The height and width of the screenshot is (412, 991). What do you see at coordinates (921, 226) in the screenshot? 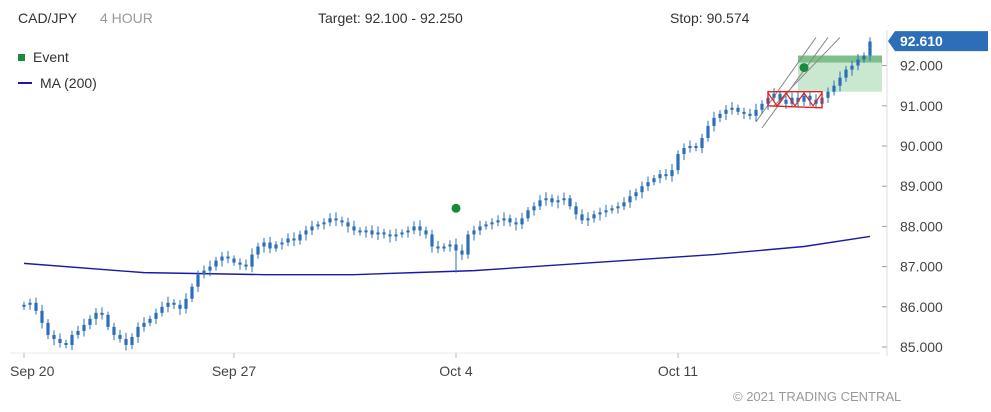
I see `y-tick-label: 88.000` at bounding box center [921, 226].